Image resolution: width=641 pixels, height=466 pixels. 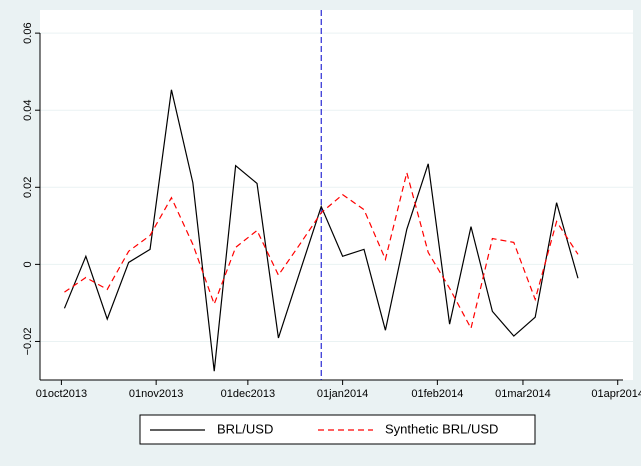 I want to click on y-tick-label: 0.04, so click(x=28, y=109).